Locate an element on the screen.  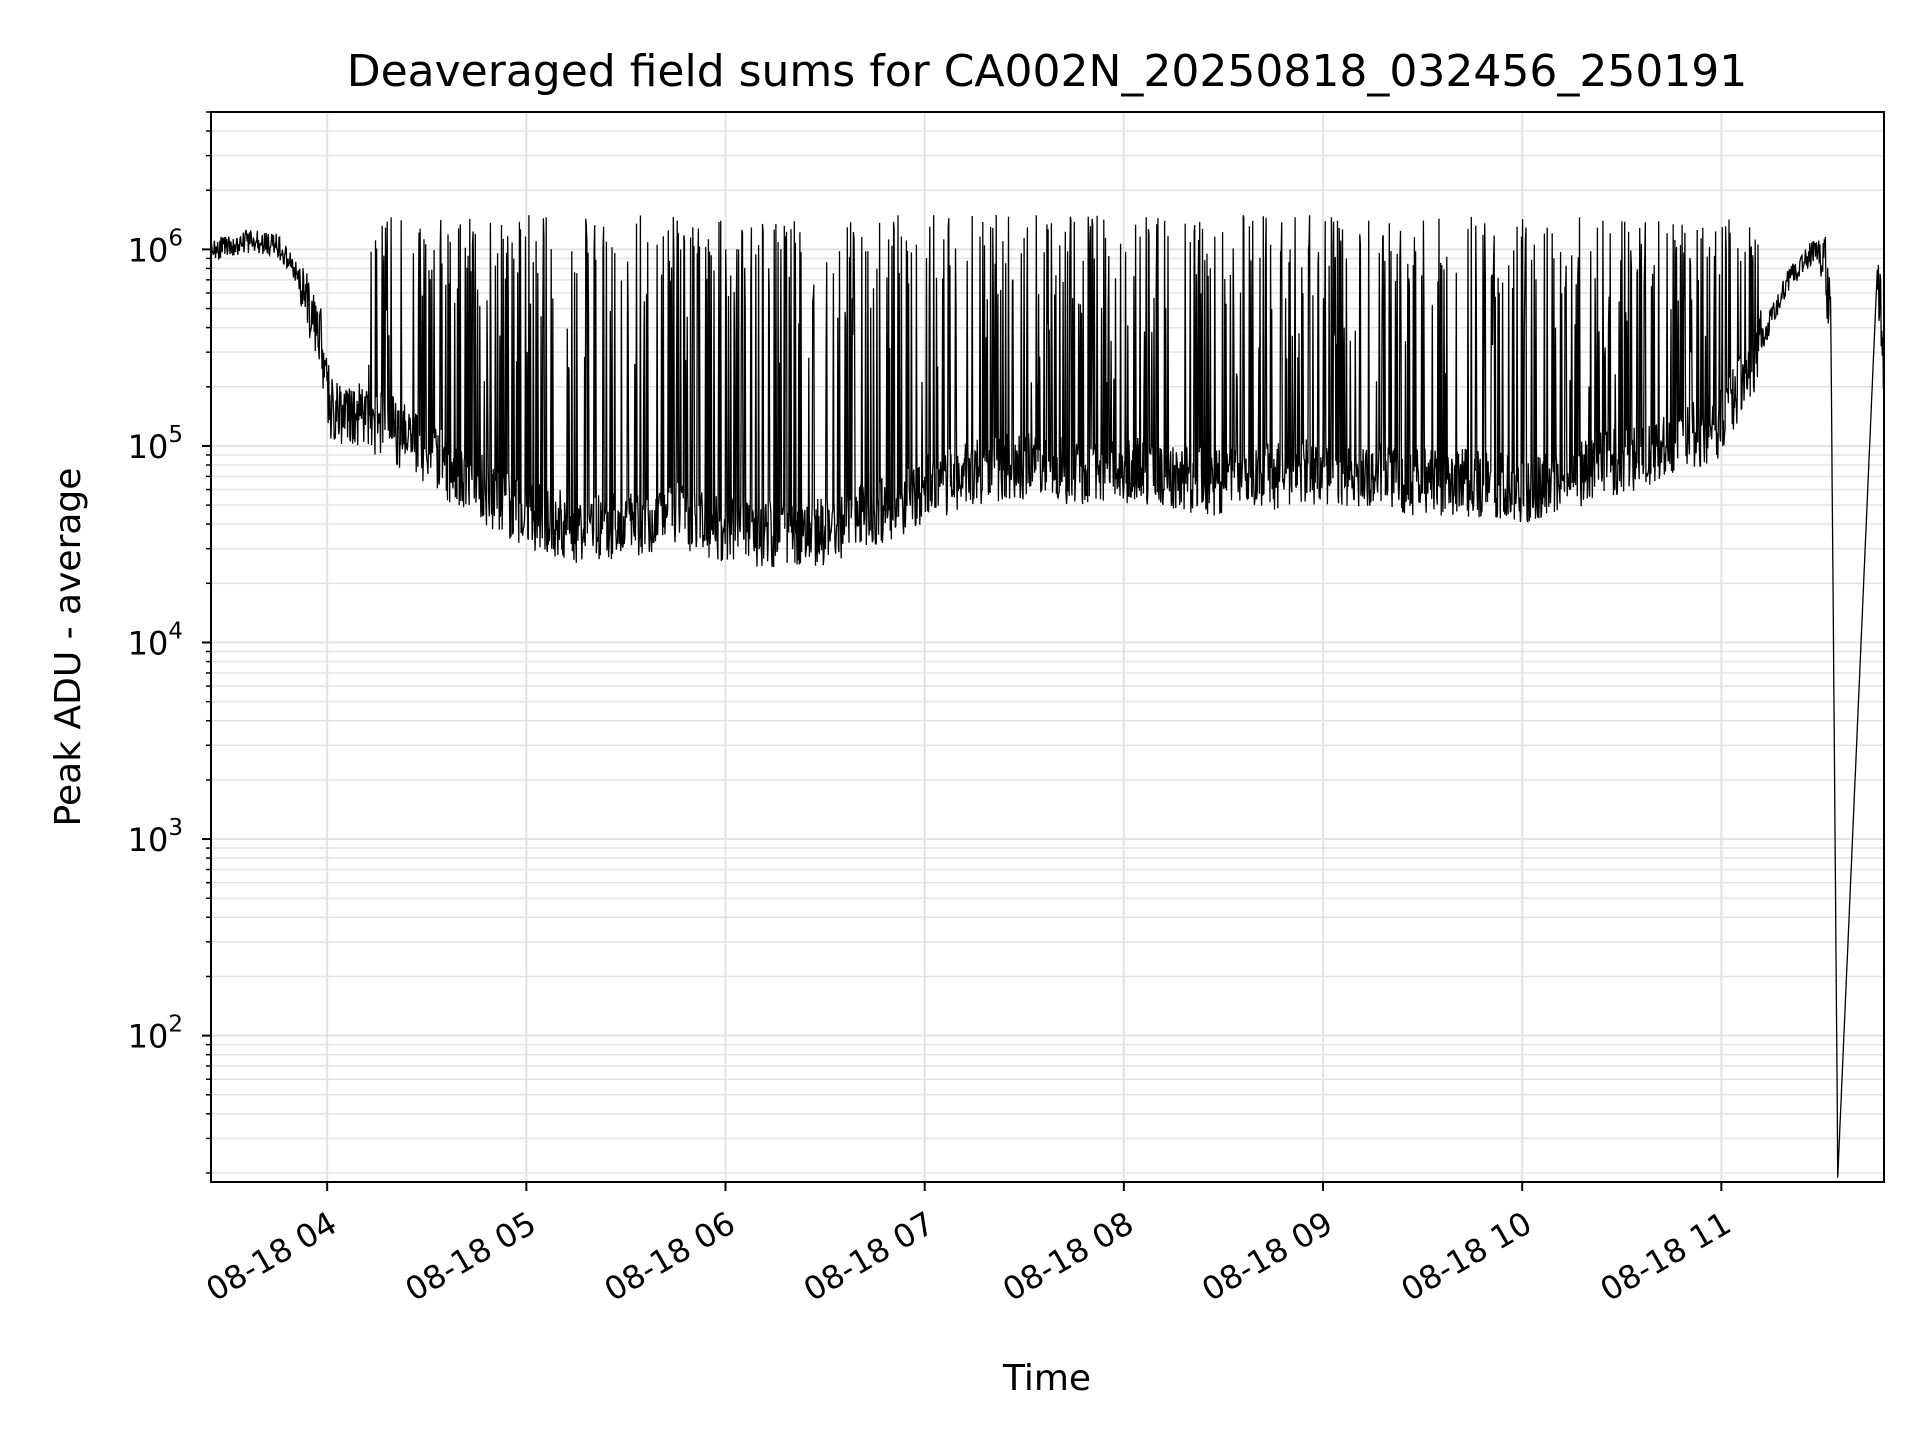
y-tick-label: 10⁶ is located at coordinates (155, 247).